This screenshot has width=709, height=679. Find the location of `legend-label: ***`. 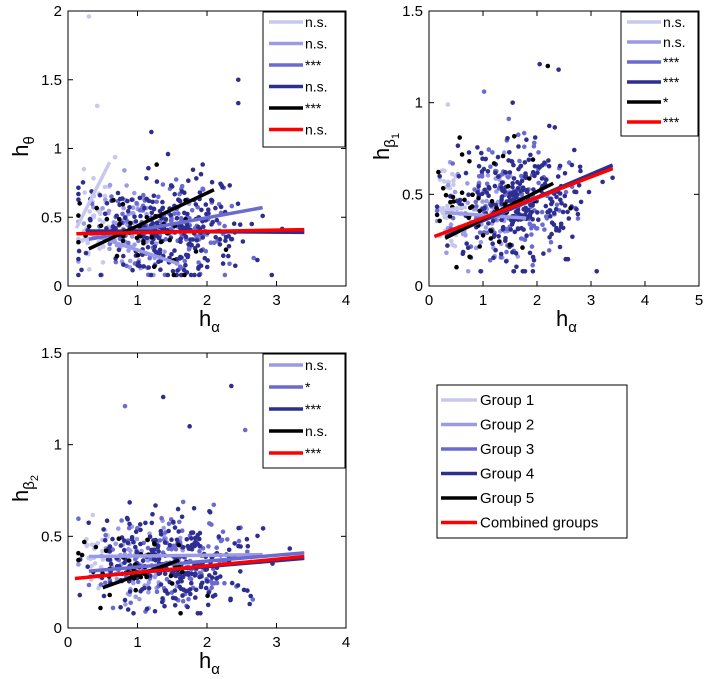

legend-label: *** is located at coordinates (313, 108).